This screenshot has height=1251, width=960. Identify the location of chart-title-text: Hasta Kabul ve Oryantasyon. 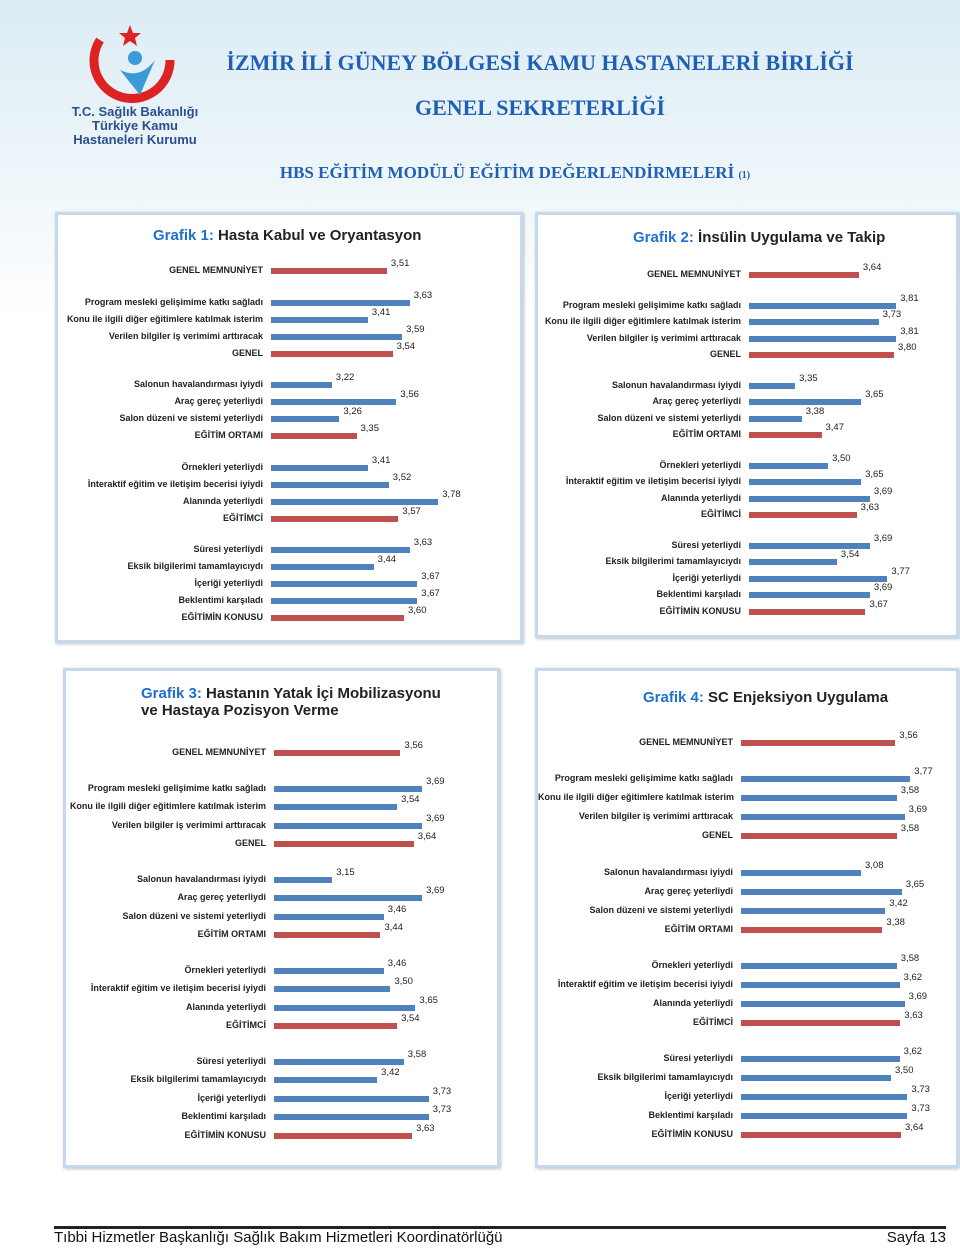
(320, 235).